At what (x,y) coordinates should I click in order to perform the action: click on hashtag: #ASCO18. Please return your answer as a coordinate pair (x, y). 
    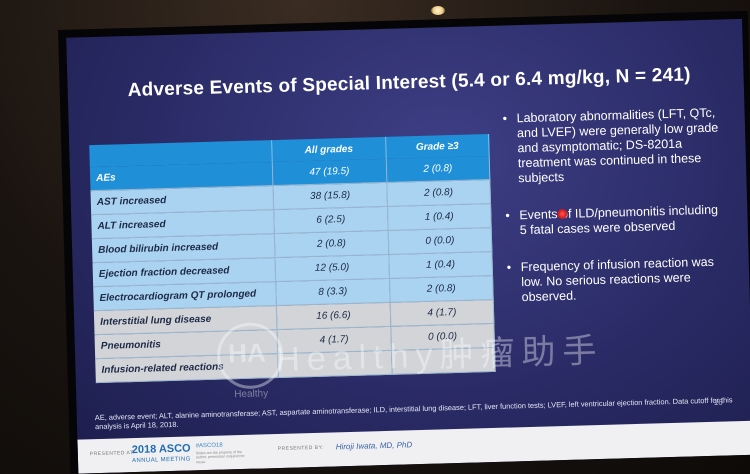
    Looking at the image, I should click on (209, 446).